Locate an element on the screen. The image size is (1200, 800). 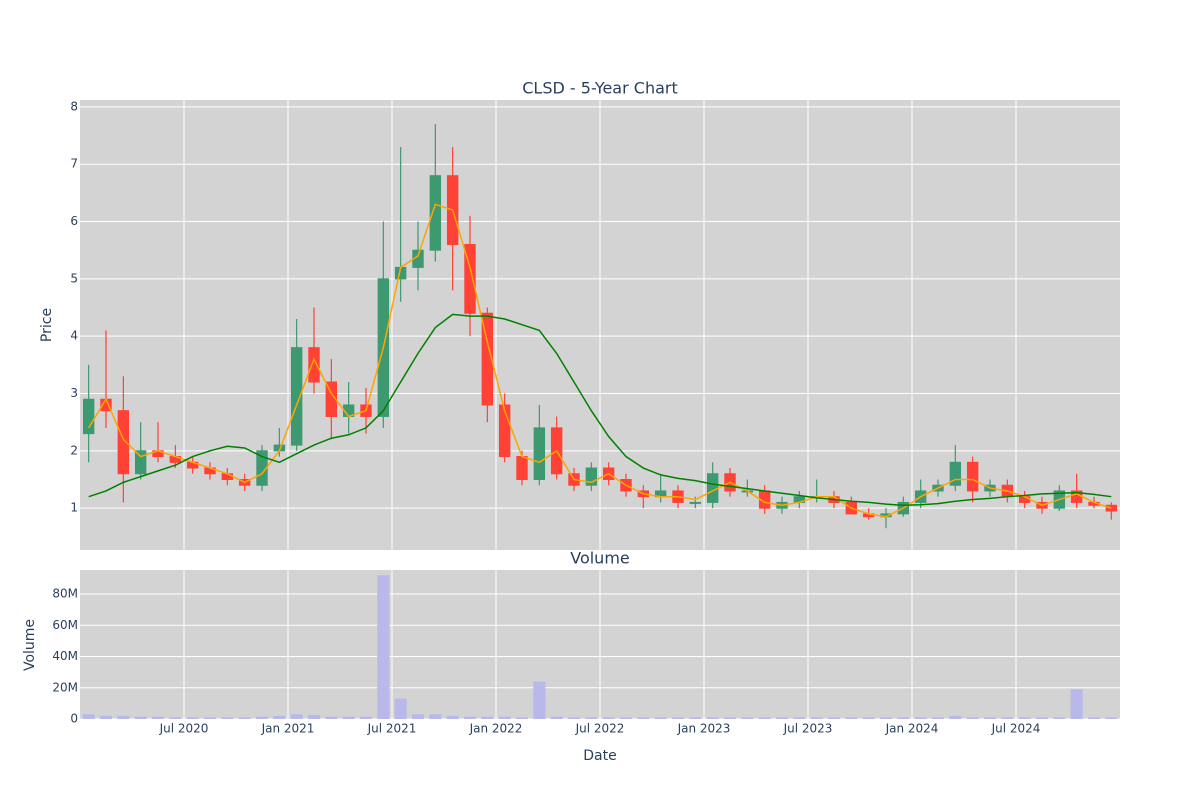
y-tick-label: 20M is located at coordinates (65, 687).